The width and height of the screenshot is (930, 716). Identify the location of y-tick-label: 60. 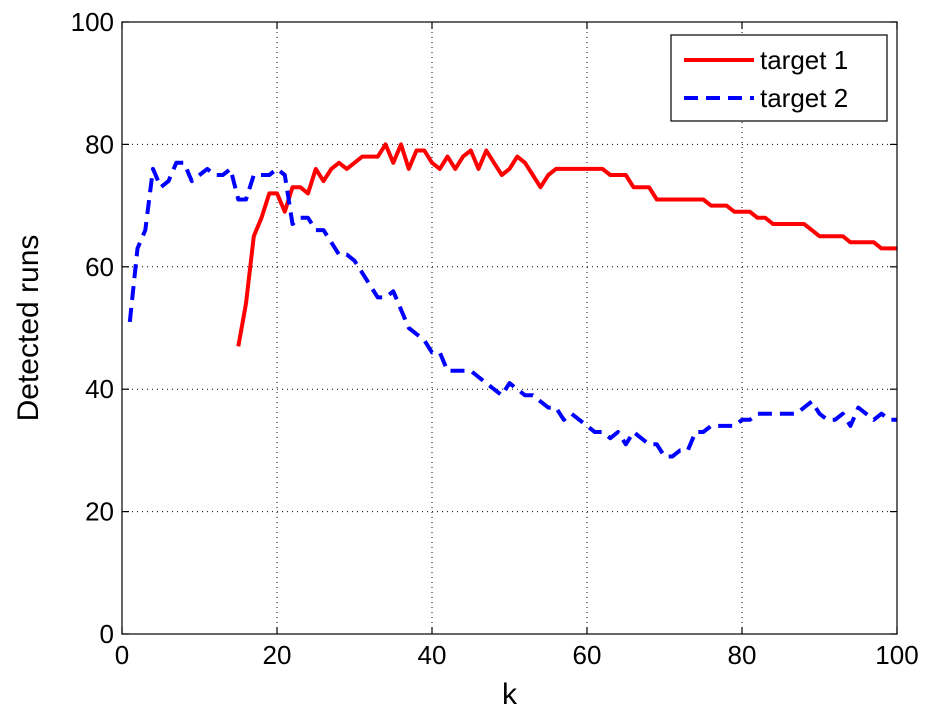
(99, 267).